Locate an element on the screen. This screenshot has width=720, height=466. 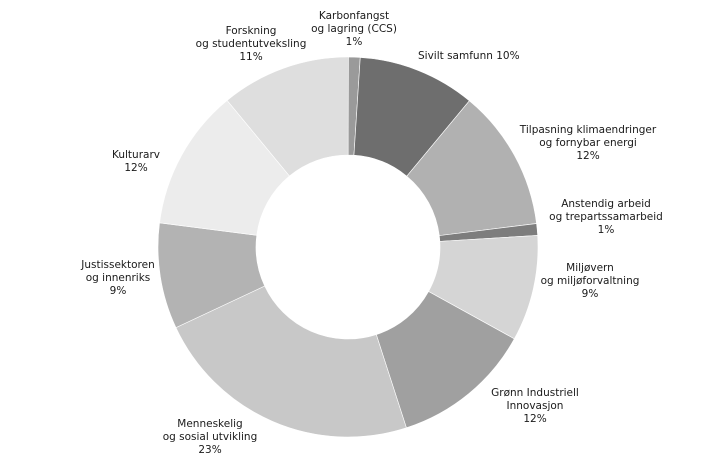
slice-label-4: Anstendig arbeid og trepartssamarbeid 1% is located at coordinates (606, 217).